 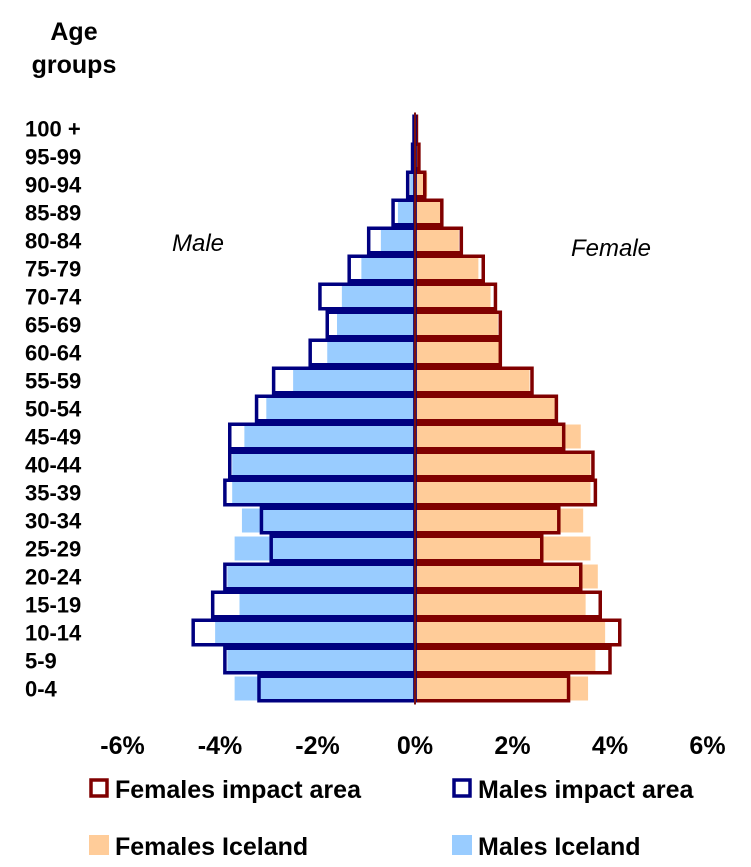 What do you see at coordinates (53, 381) in the screenshot?
I see `age-group-label: 55-59` at bounding box center [53, 381].